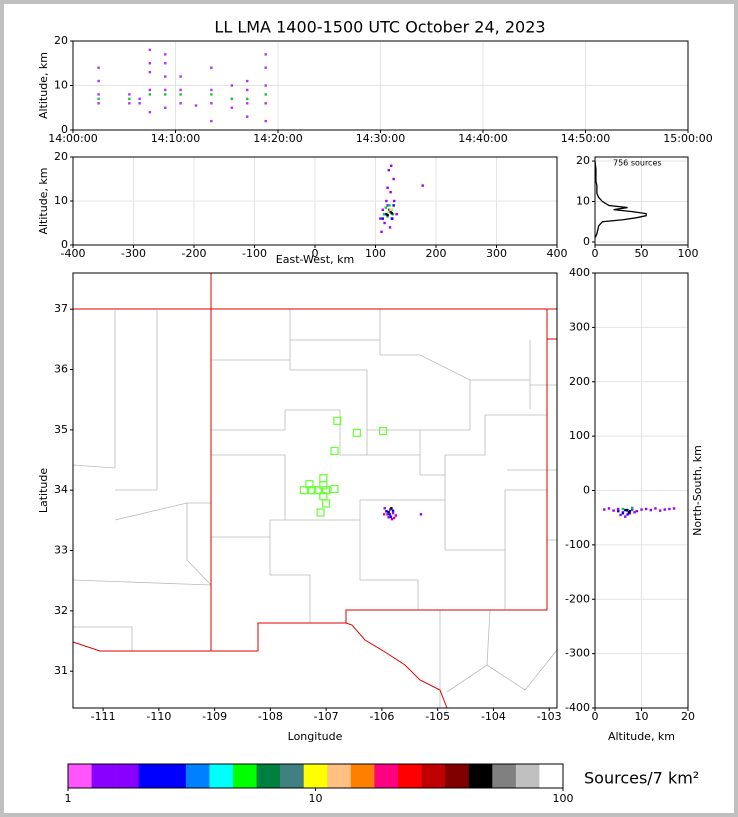 The image size is (738, 817). I want to click on x-tick-label: 10, so click(642, 716).